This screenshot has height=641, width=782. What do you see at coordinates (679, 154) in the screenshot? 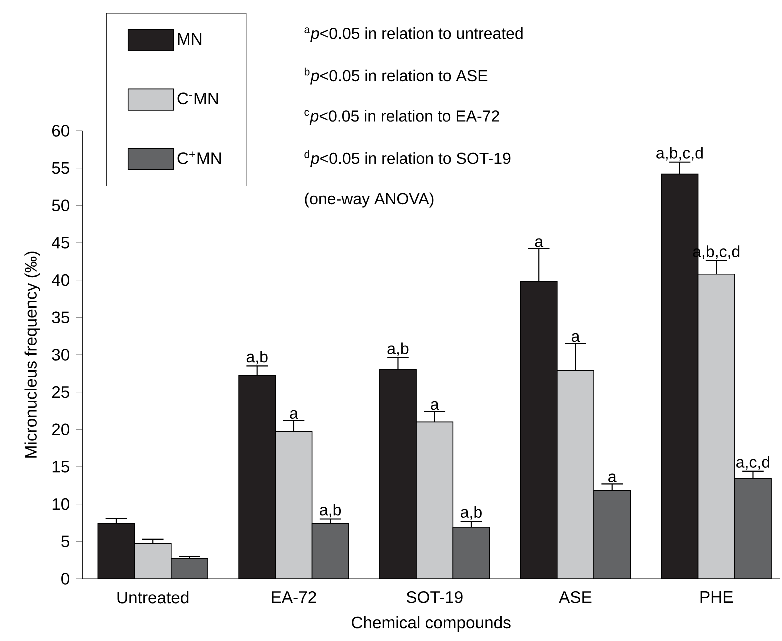
I see `data-label: a,b,c,d` at bounding box center [679, 154].